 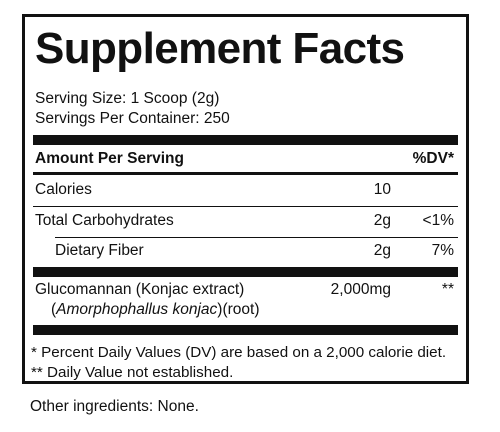 I want to click on row-total-carbs-amount: 2g, so click(x=382, y=220).